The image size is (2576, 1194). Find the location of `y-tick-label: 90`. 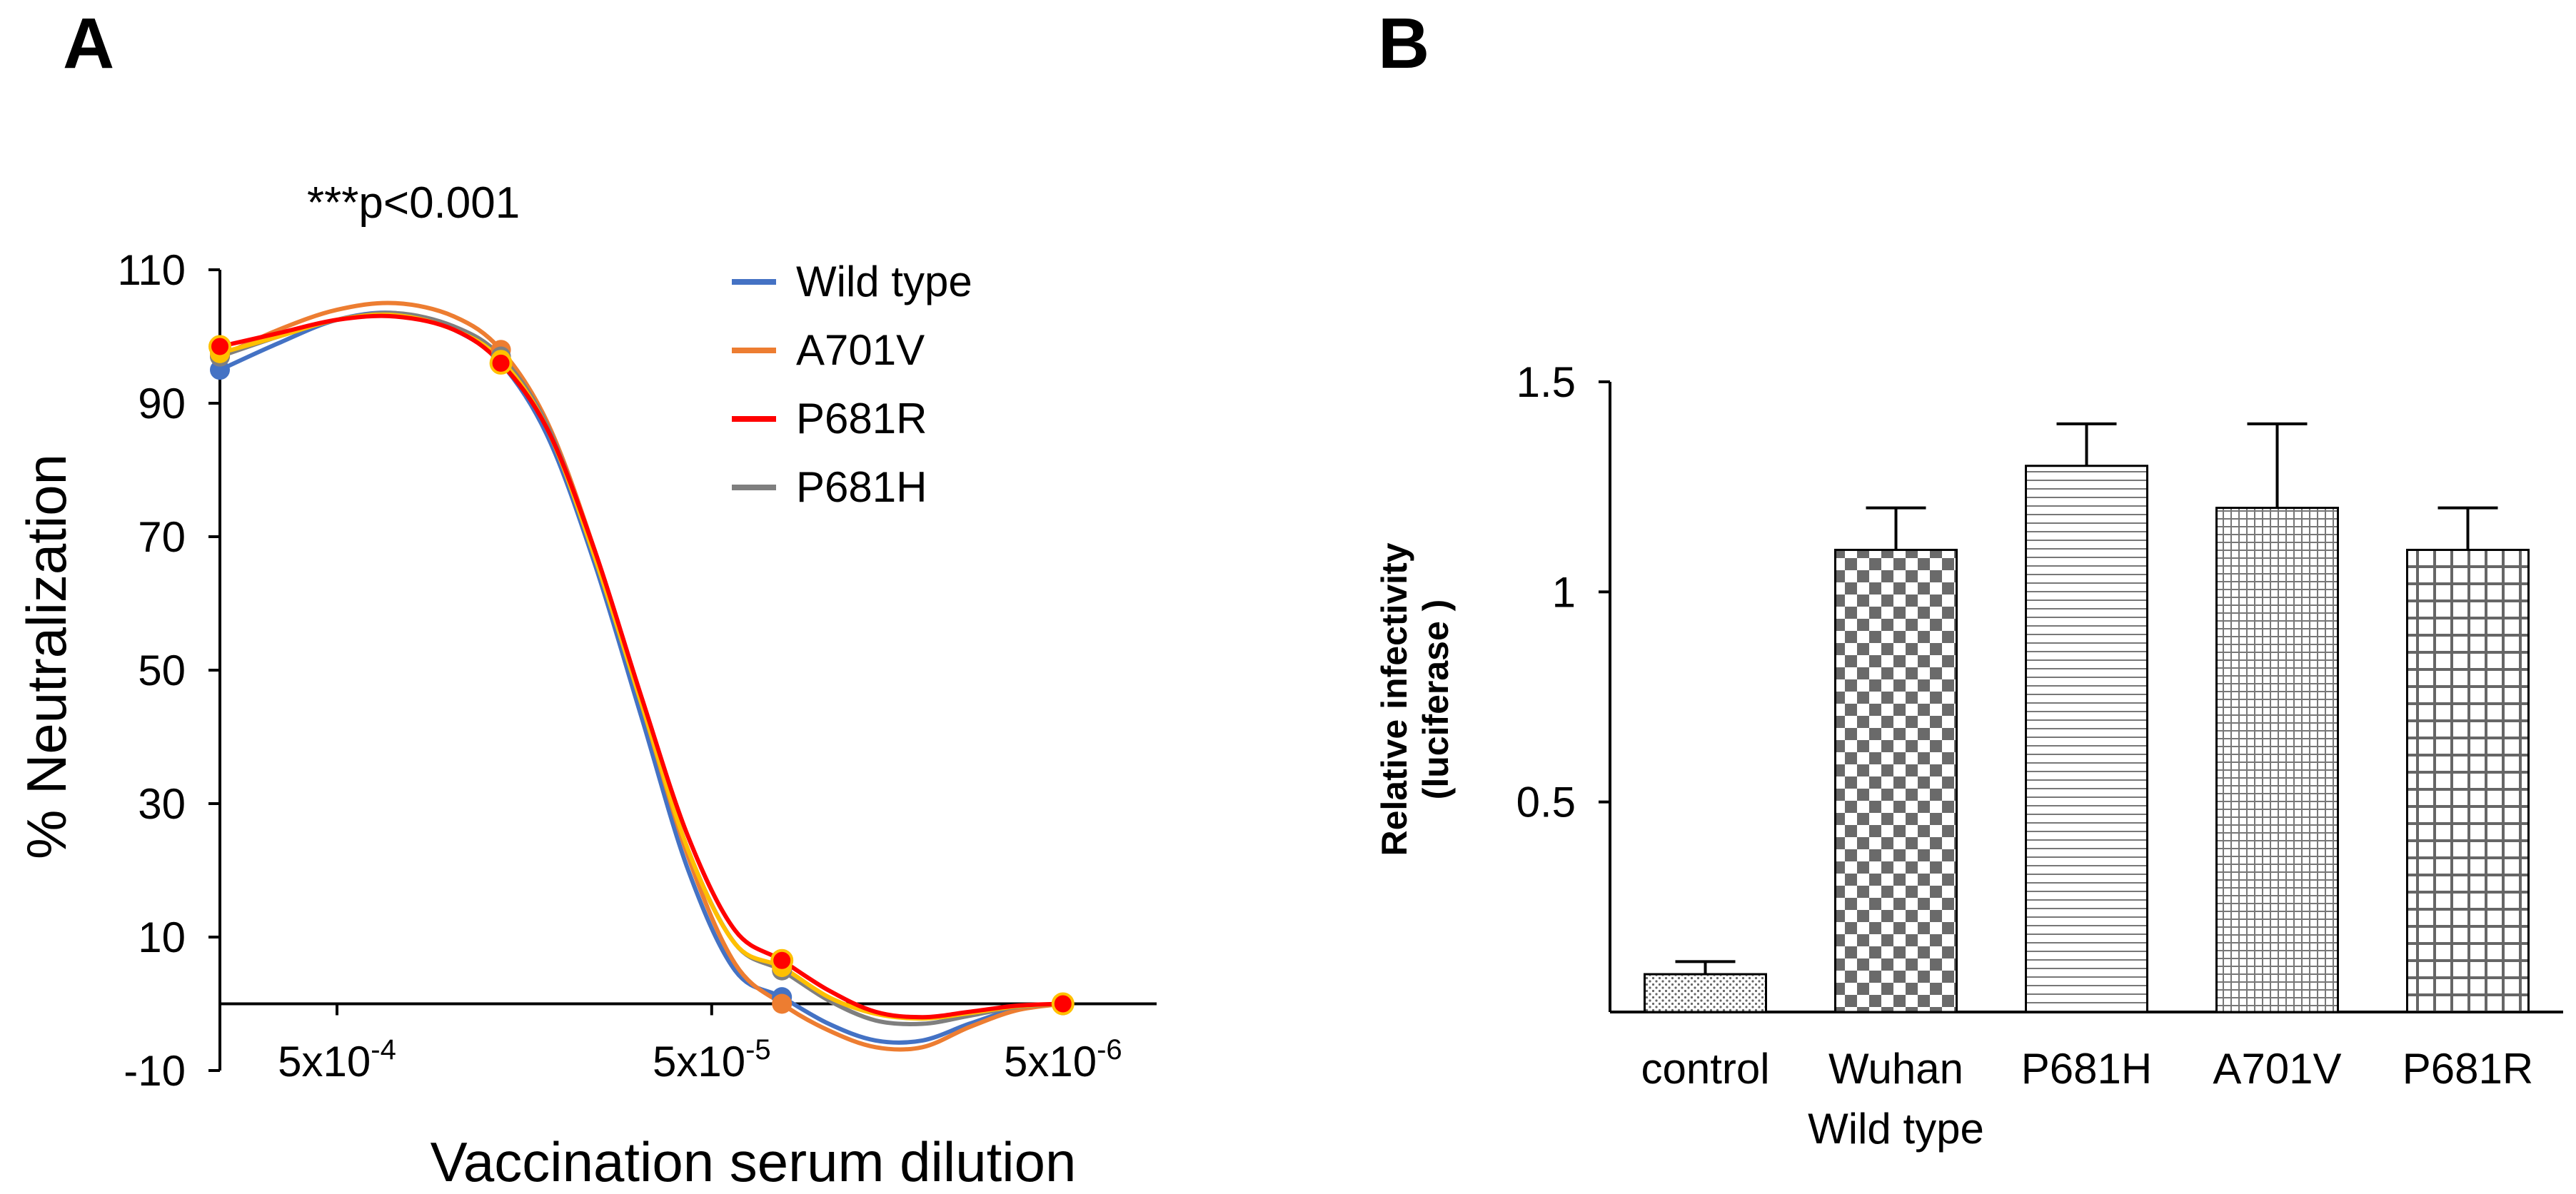

y-tick-label: 90 is located at coordinates (162, 404).